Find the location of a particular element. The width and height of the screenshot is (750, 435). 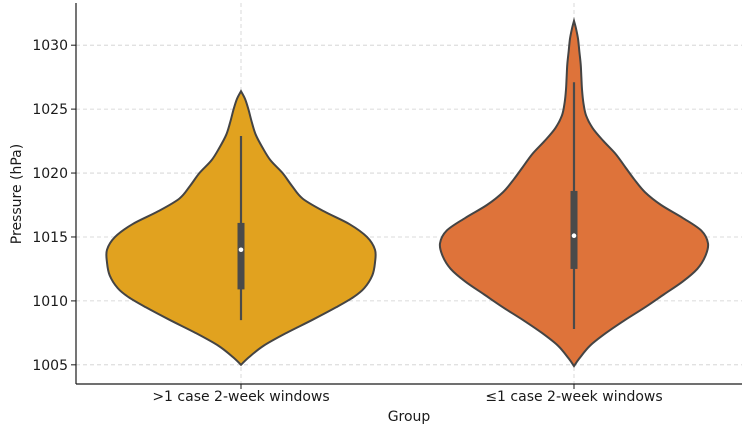

y-tick-label: 1020 is located at coordinates (50, 174).